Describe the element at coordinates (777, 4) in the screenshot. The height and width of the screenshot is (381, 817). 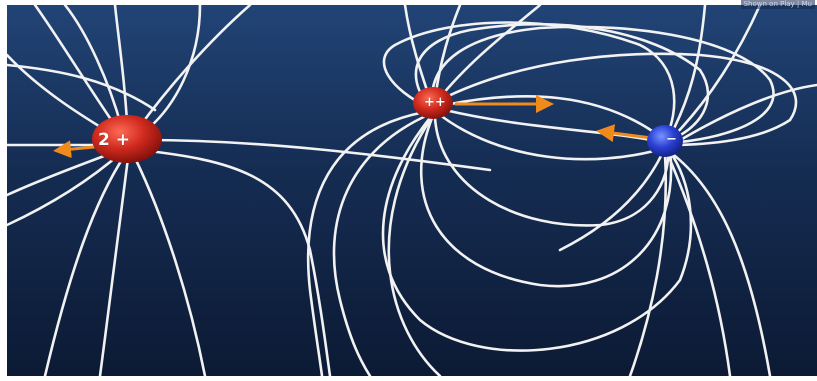
I see `video-overlay-caption: Shown on Play | Mu` at that location.